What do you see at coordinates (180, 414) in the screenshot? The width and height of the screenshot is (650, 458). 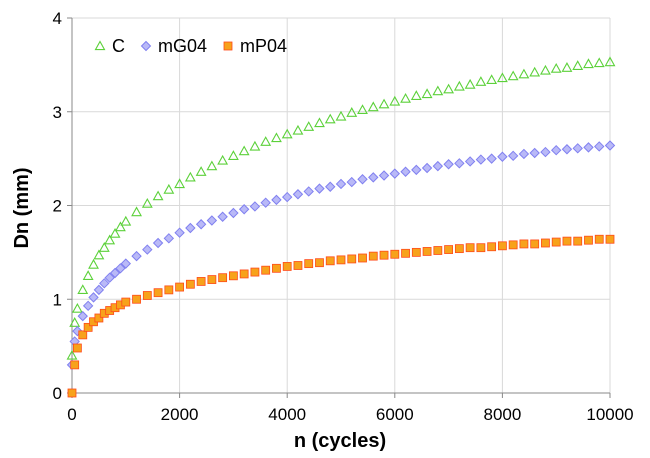 I see `x-tick-label: 2000` at bounding box center [180, 414].